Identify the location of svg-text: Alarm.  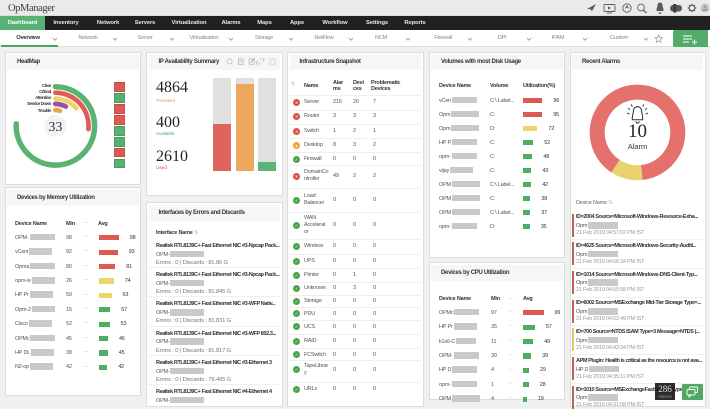
(637, 146).